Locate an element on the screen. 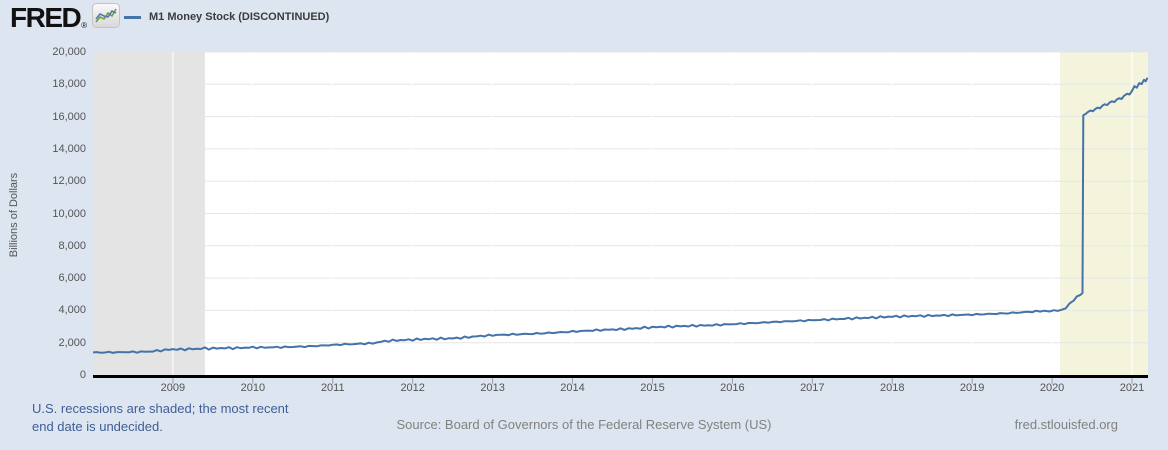 The width and height of the screenshot is (1168, 450). x-tick-label: 2013 is located at coordinates (492, 388).